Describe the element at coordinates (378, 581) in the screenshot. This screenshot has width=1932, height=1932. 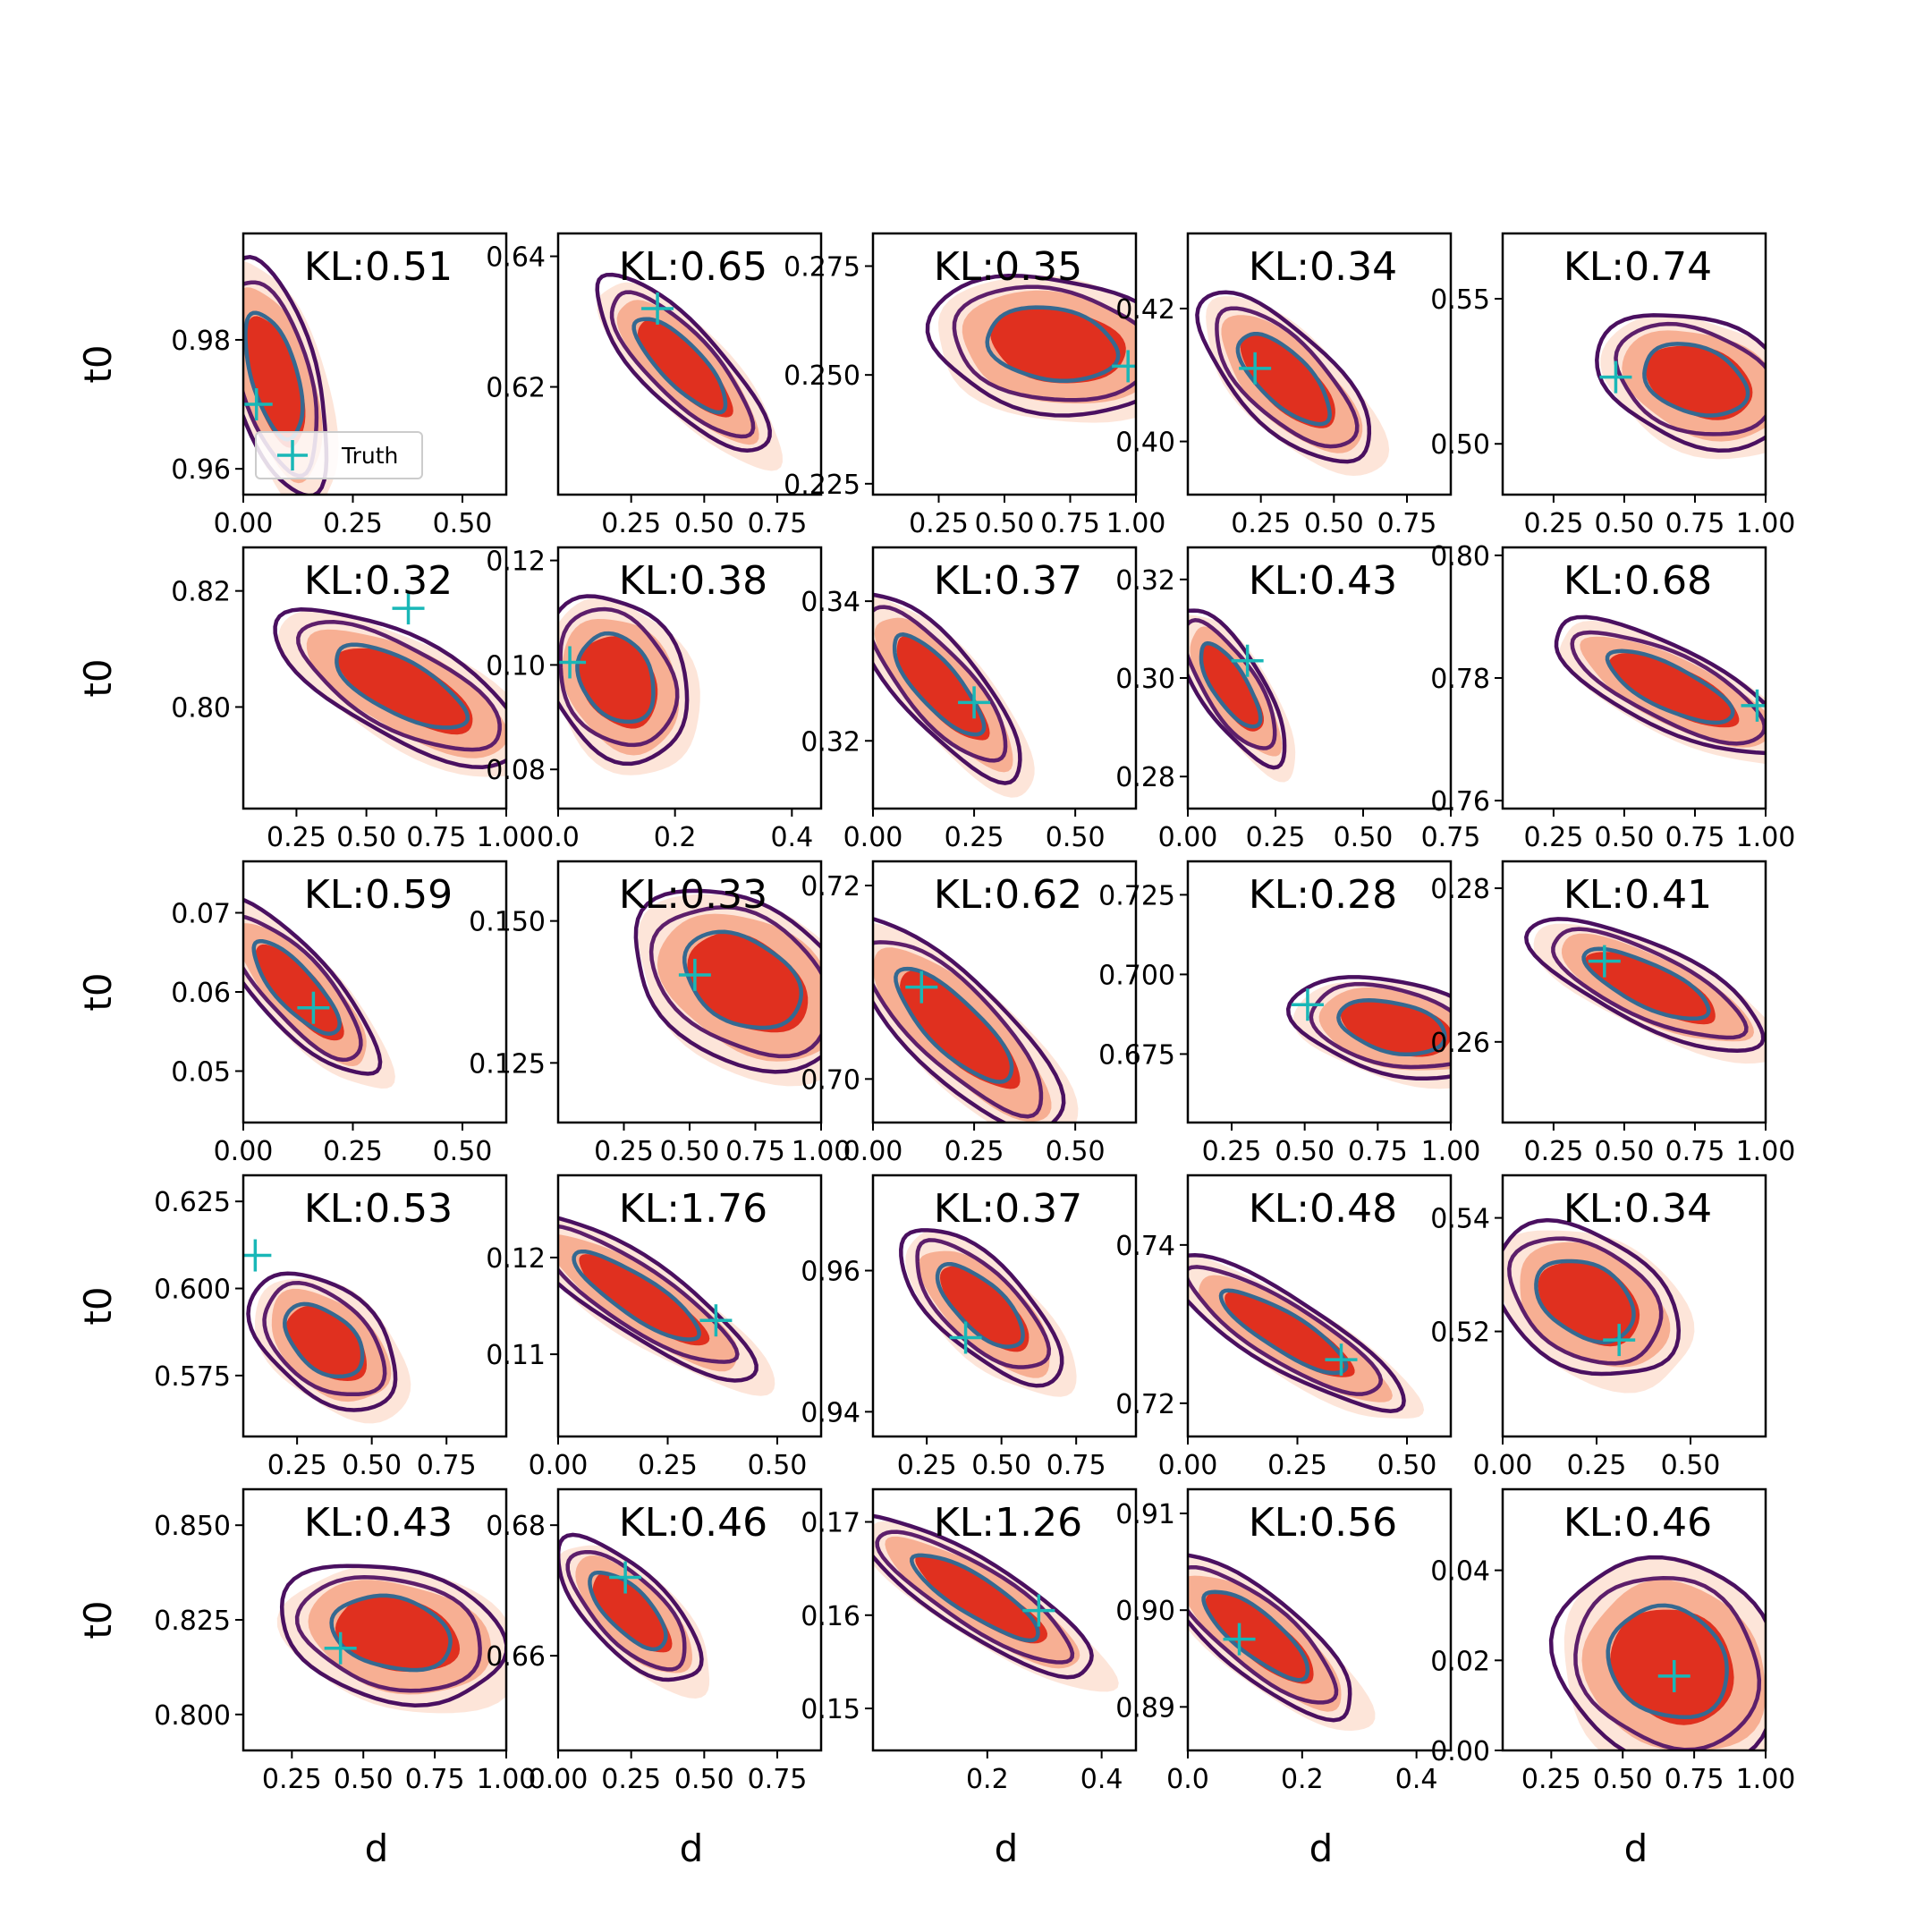
I see `kl-divergence-label: KL:0.32` at that location.